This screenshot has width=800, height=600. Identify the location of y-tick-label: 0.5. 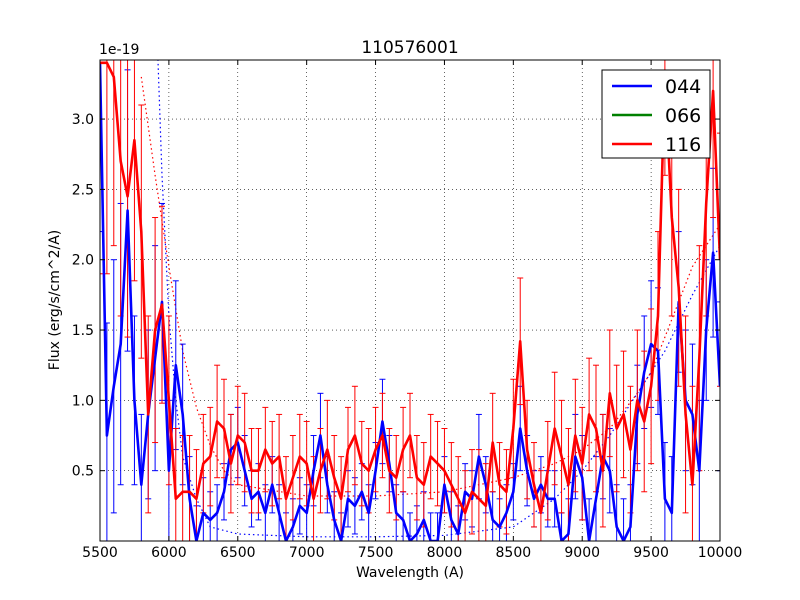
(83, 472).